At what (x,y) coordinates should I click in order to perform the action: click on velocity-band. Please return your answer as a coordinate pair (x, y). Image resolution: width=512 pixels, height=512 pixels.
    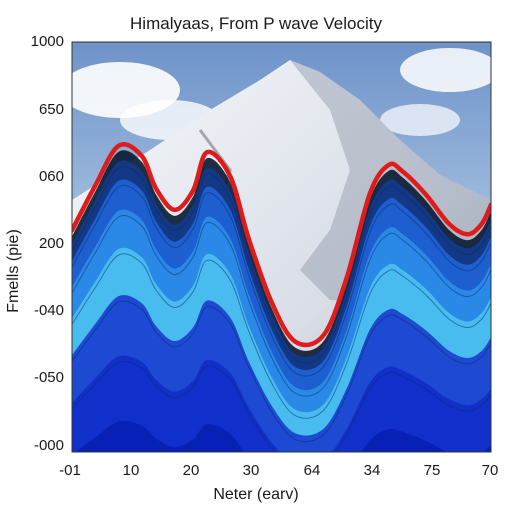
    Looking at the image, I should click on (281, 436).